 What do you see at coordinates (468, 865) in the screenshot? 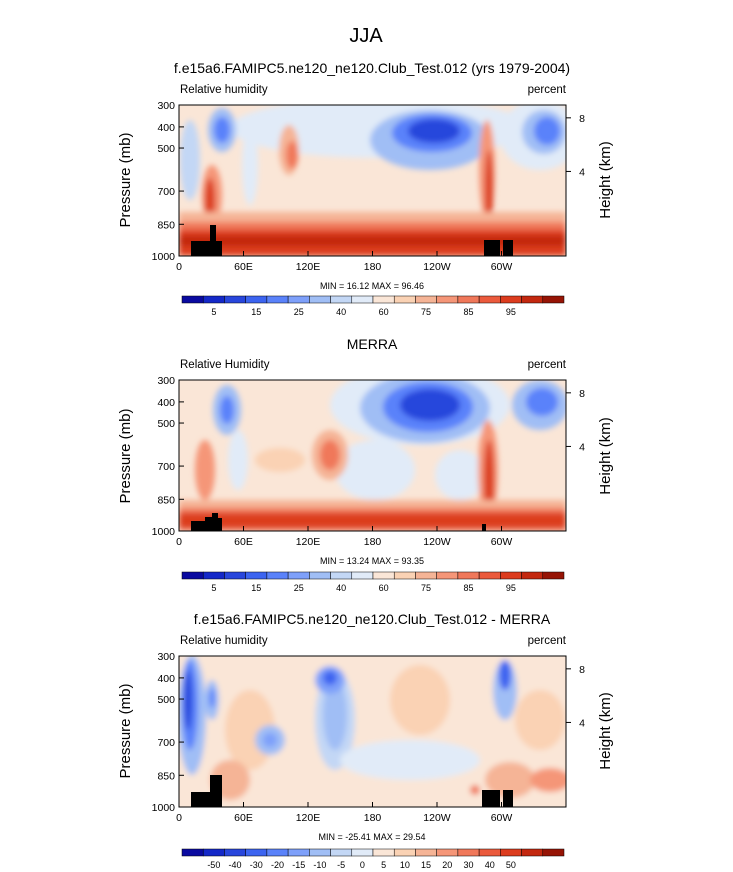
I see `colorbar-label: 30` at bounding box center [468, 865].